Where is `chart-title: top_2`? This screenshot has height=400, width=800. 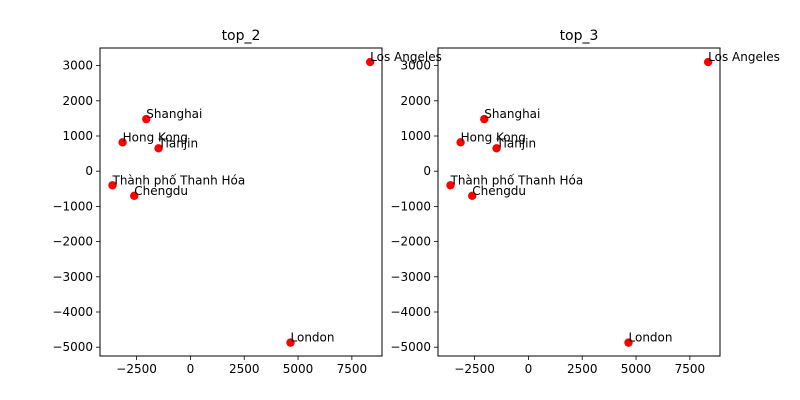 chart-title: top_2 is located at coordinates (241, 36).